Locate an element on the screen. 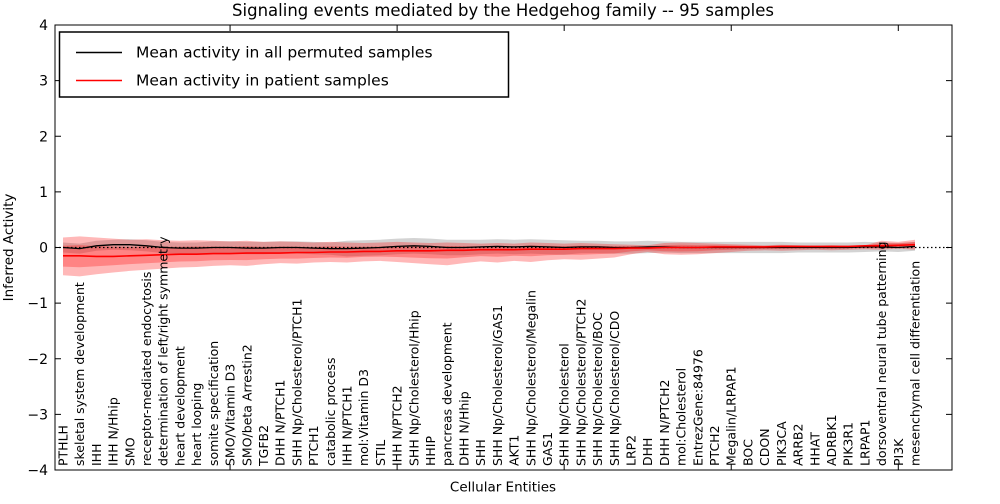 The image size is (1000, 504). y-tick-label: 2 is located at coordinates (43, 137).